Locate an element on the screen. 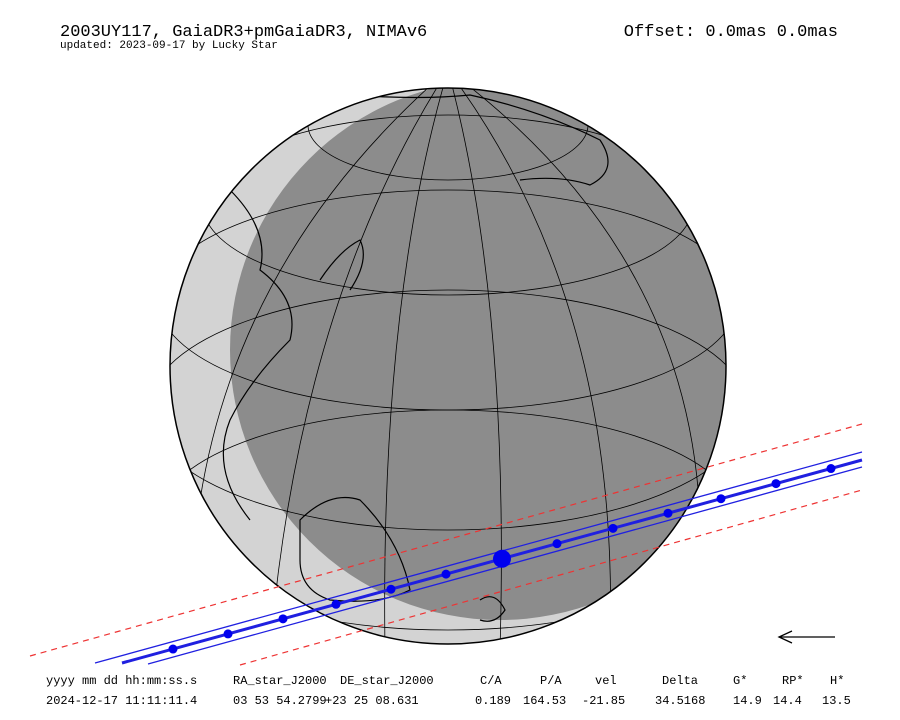 This screenshot has width=900, height=720. subtitle: updated: 2023-09-17 by Lucky Star is located at coordinates (169, 46).